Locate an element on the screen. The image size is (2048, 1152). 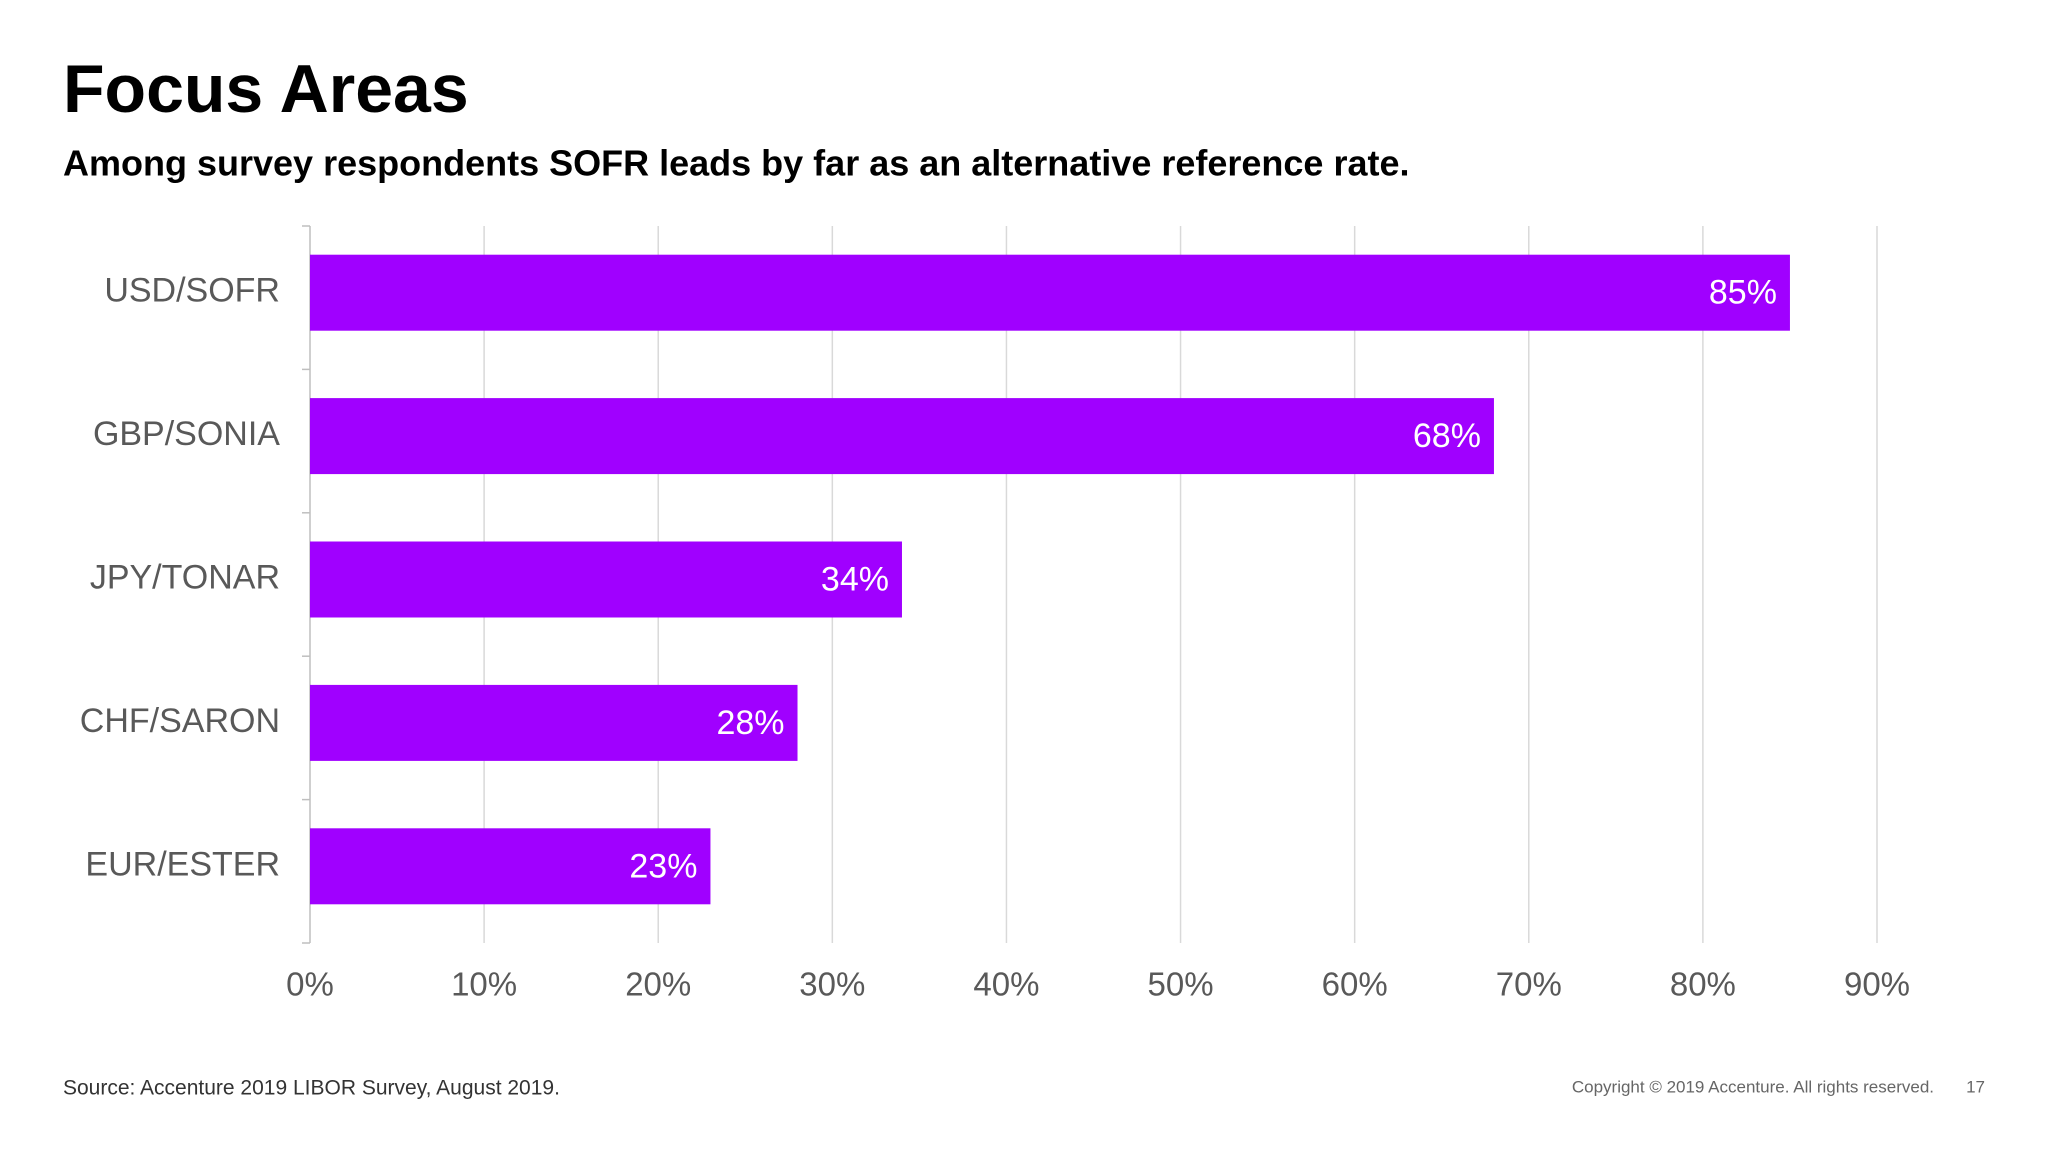
x-tick-label: 70% is located at coordinates (1529, 984).